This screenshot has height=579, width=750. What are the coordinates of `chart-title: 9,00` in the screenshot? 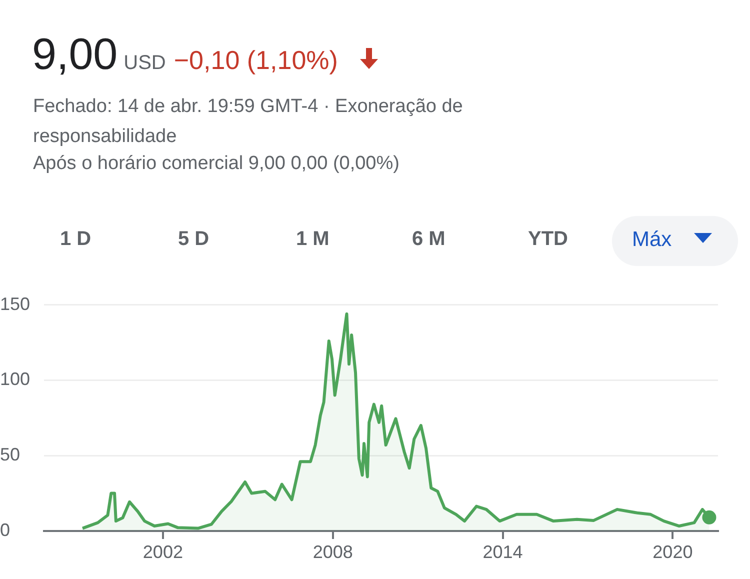 It's located at (75, 54).